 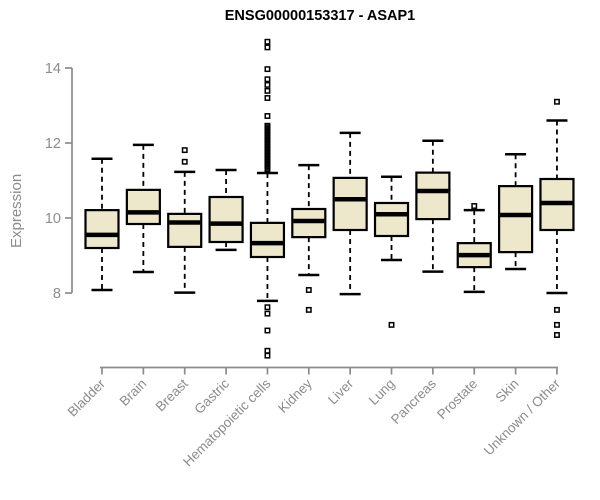 I want to click on box-group-hematopoietic-cells, so click(x=267, y=198).